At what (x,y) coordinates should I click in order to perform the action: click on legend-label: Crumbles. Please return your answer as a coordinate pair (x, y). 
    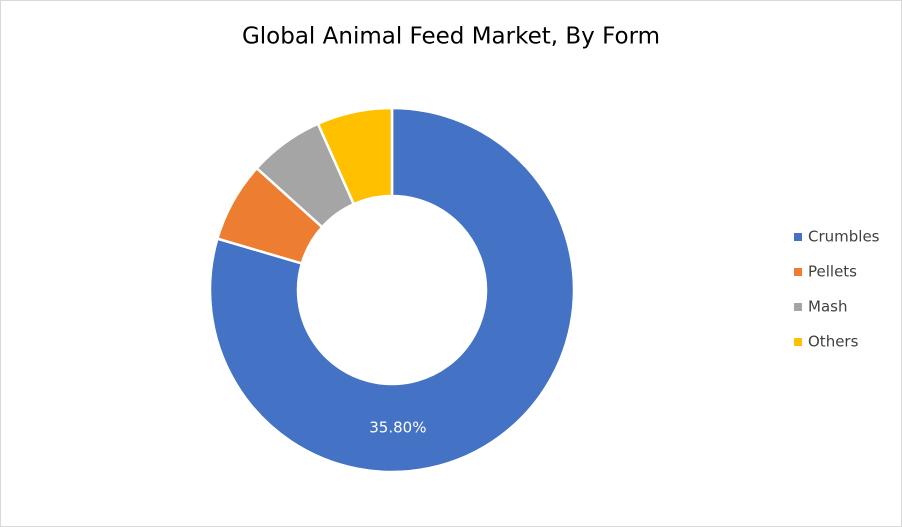
    Looking at the image, I should click on (844, 237).